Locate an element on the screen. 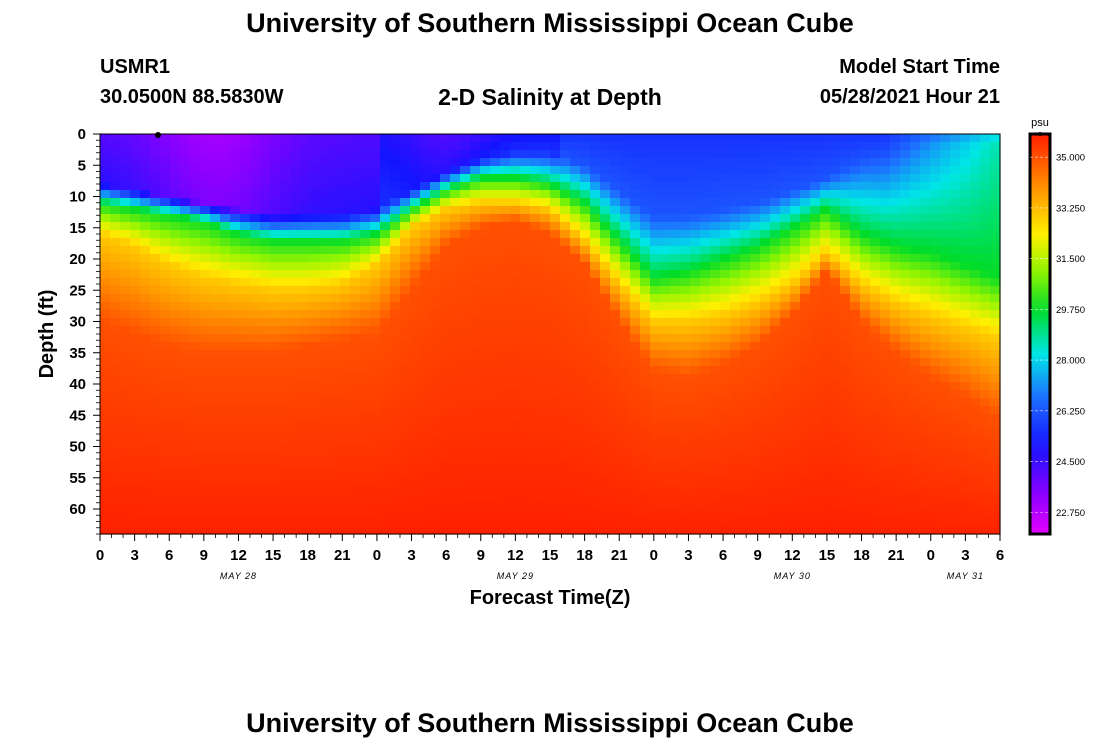 This screenshot has height=750, width=1100. y-tick-label: 35 is located at coordinates (77, 353).